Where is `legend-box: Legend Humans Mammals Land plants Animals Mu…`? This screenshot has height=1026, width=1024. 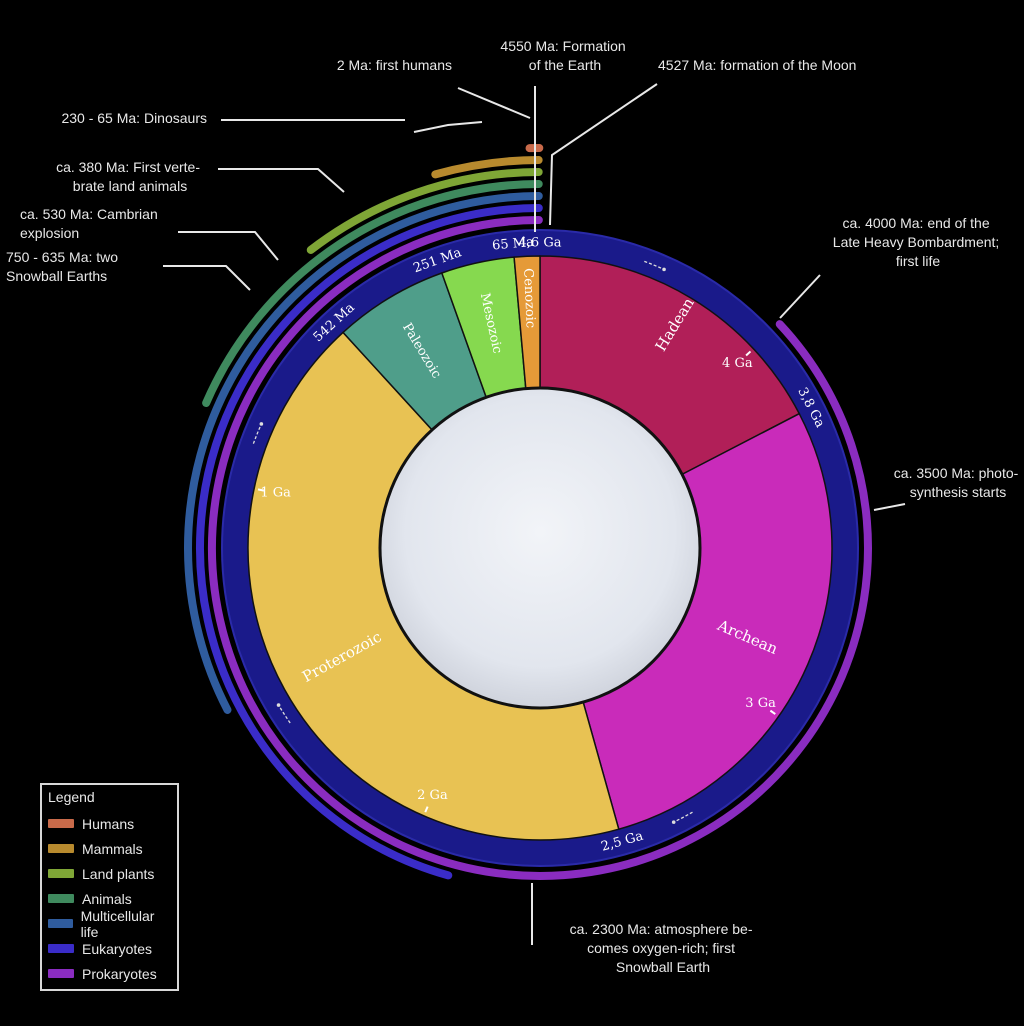
legend-box: Legend Humans Mammals Land plants Animals Mu… is located at coordinates (109, 887).